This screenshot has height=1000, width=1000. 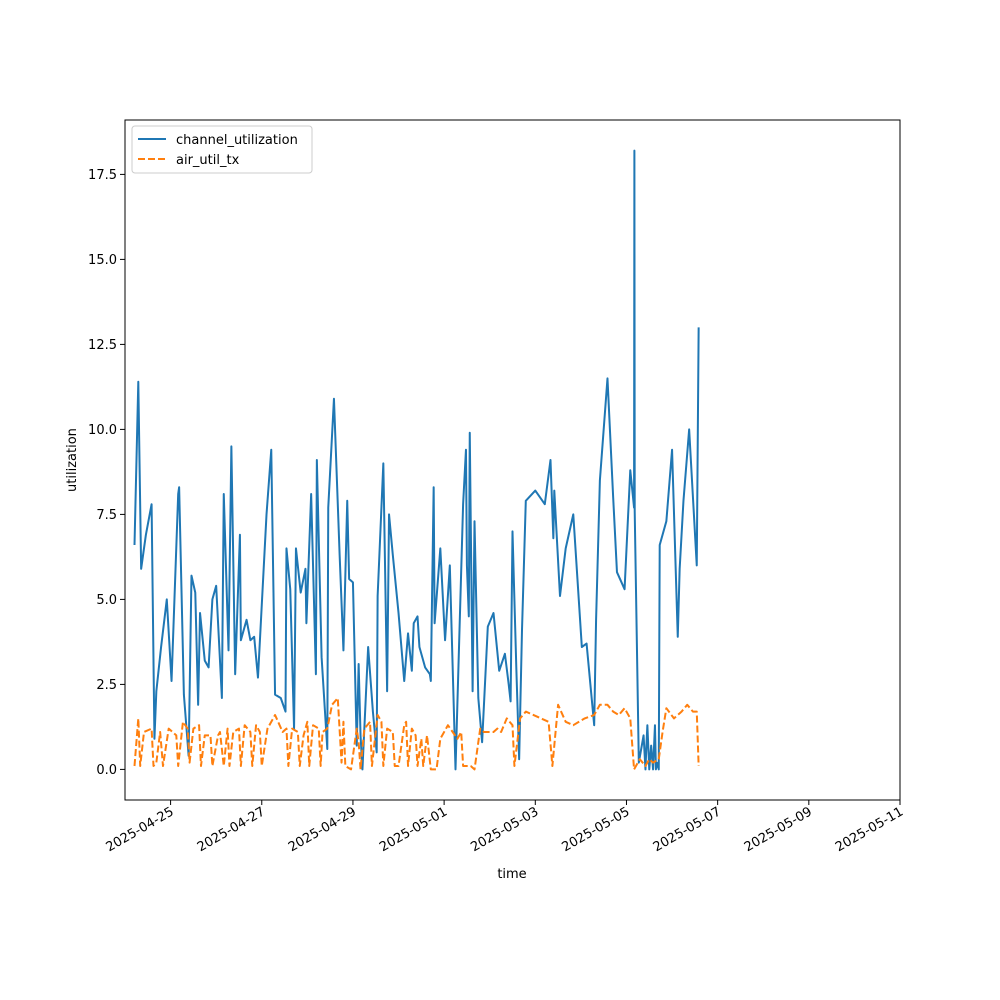 I want to click on y-tick-label: 2.5, so click(x=106, y=685).